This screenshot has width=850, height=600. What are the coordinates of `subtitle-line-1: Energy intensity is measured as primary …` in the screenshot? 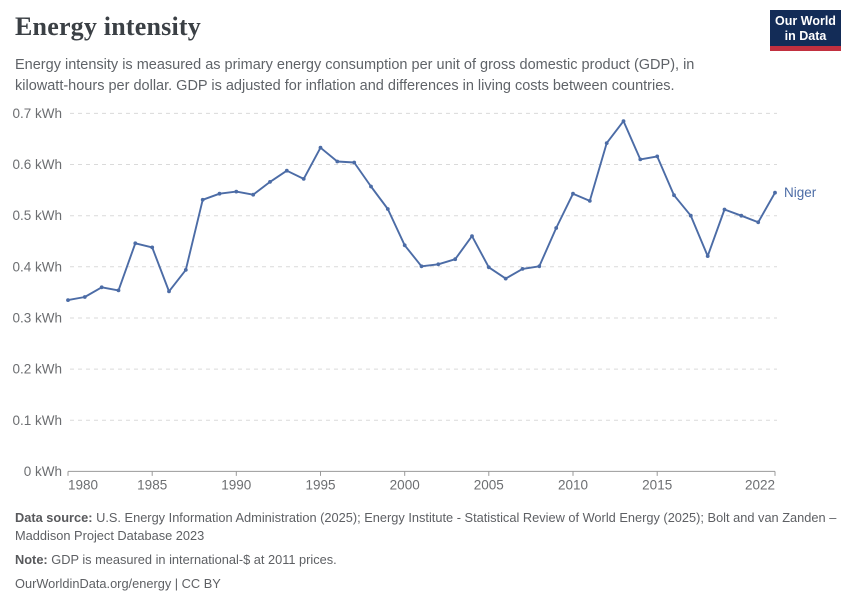 It's located at (355, 65).